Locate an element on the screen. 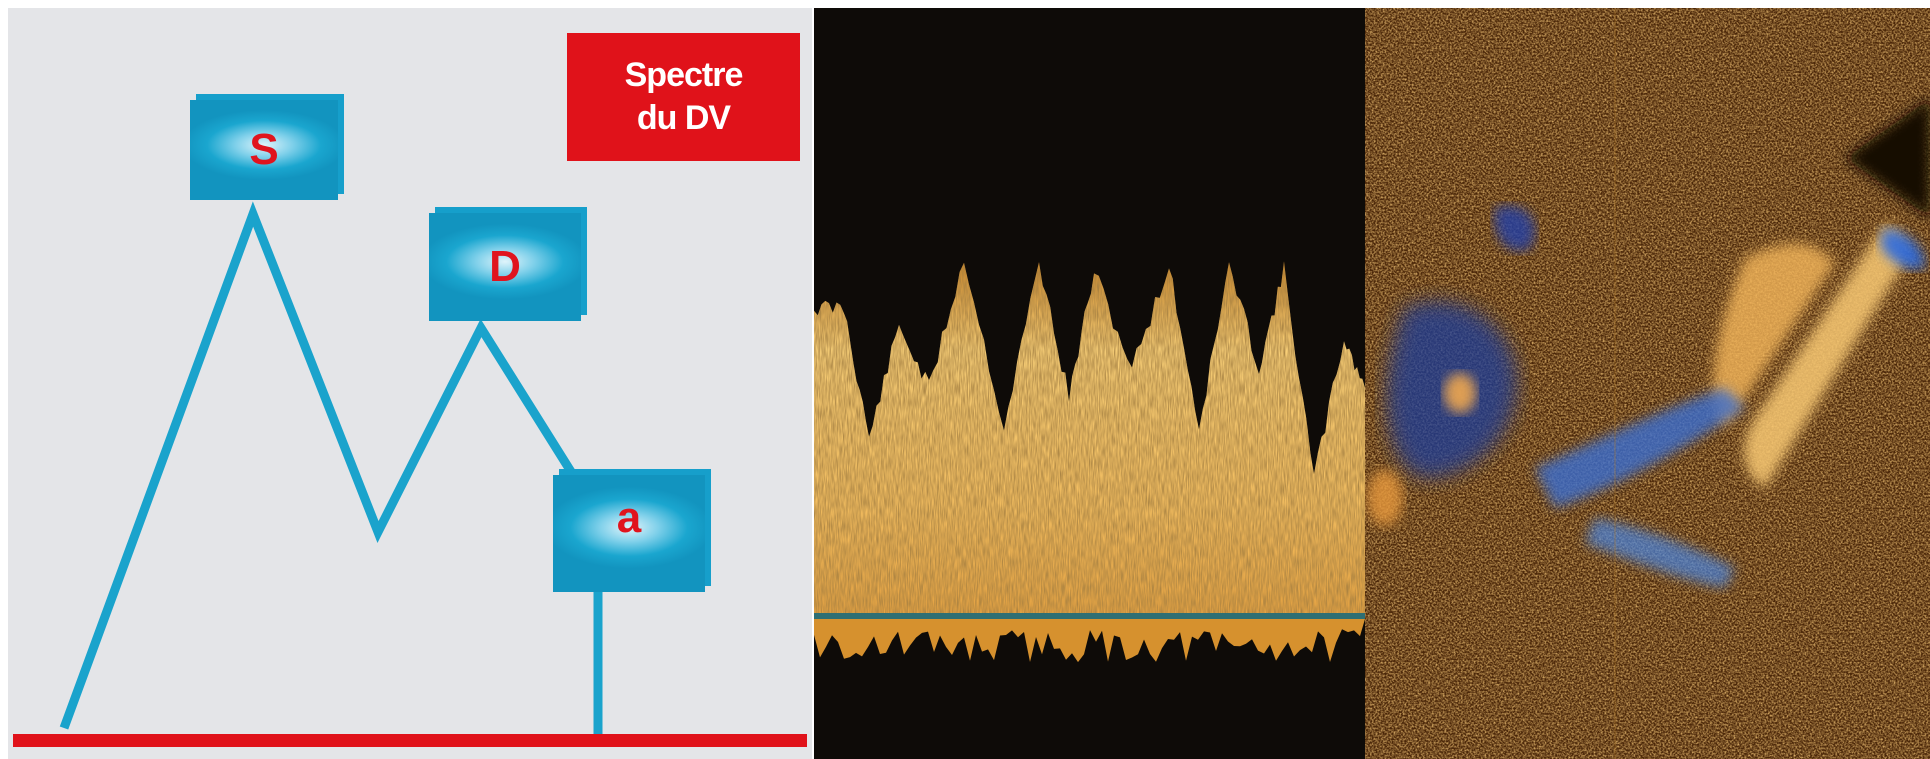 This screenshot has height=759, width=1930. title-line-2: du DV is located at coordinates (683, 118).